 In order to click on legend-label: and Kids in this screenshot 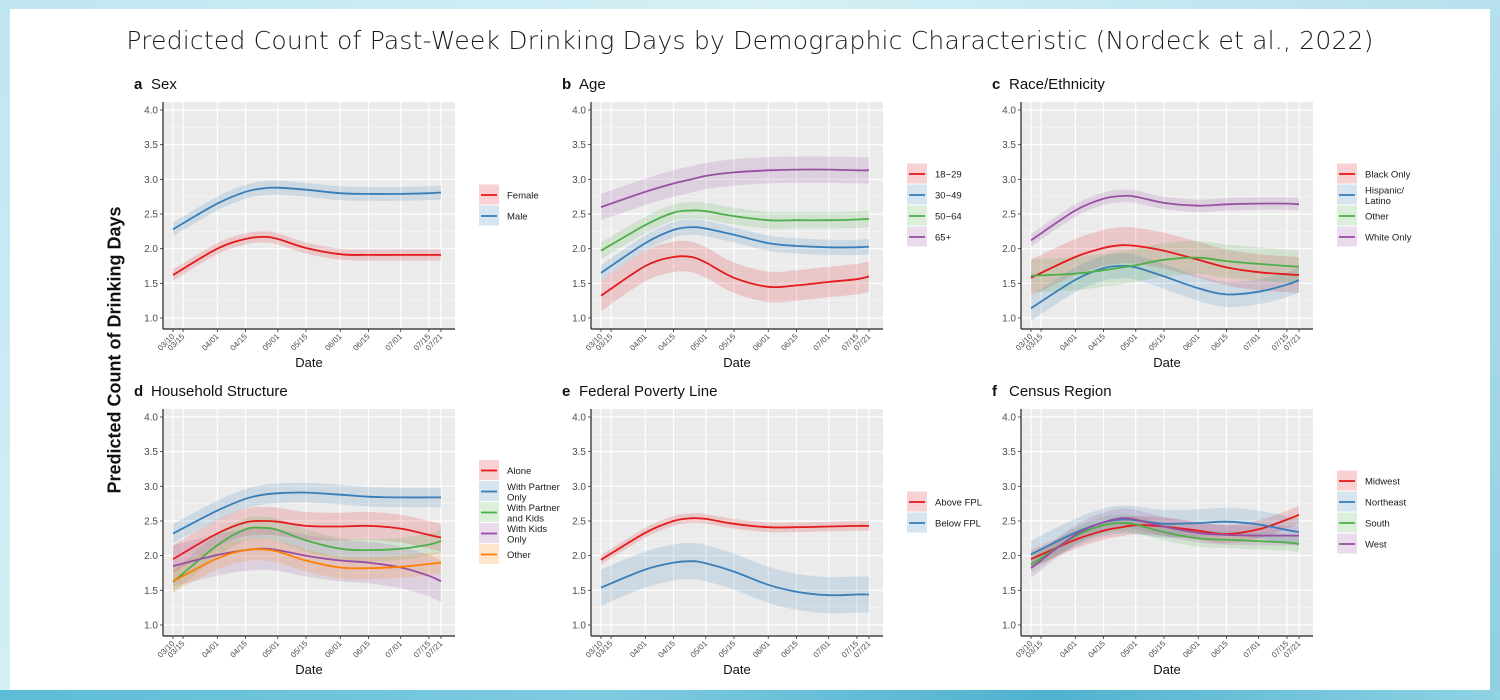, I will do `click(525, 519)`.